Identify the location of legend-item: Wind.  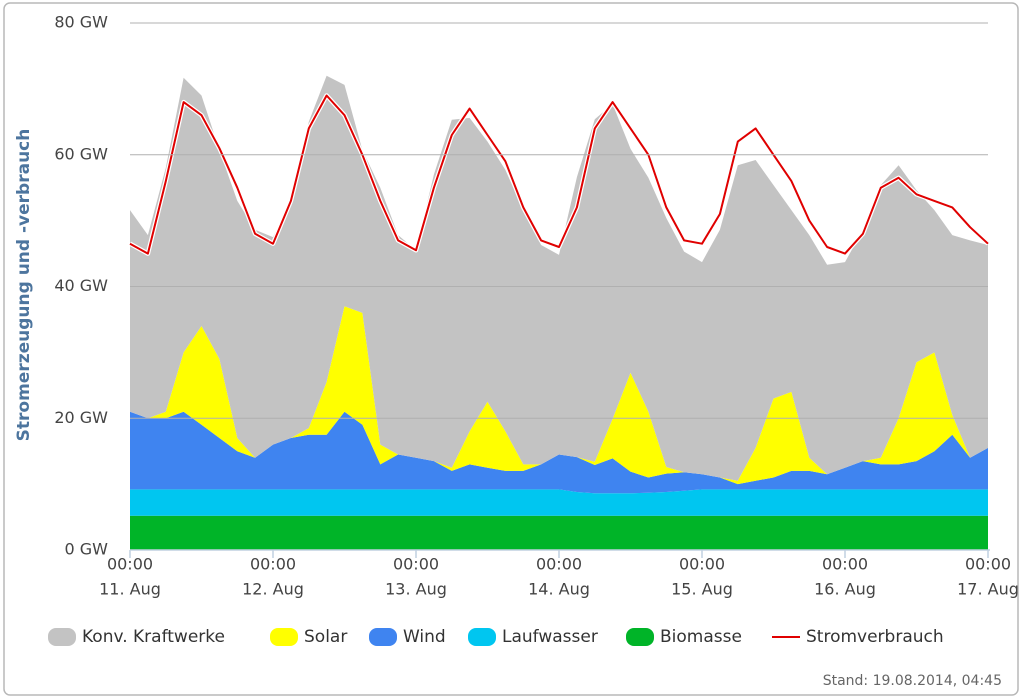
(407, 637).